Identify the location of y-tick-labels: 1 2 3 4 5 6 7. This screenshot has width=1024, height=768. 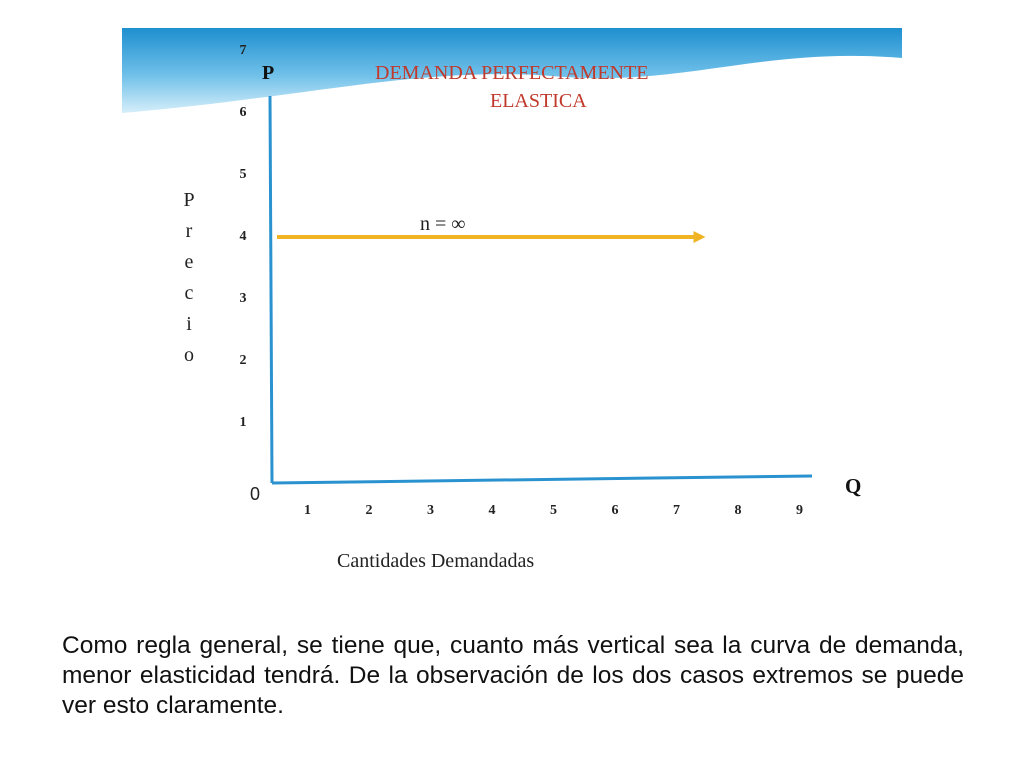
(243, 236).